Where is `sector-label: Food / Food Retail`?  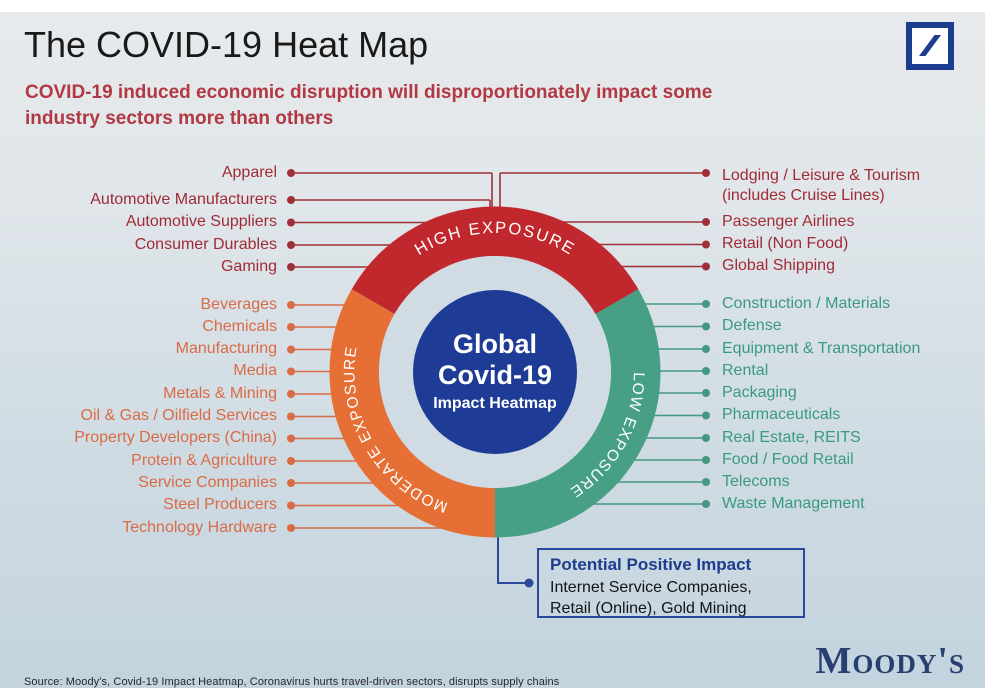
sector-label: Food / Food Retail is located at coordinates (788, 459).